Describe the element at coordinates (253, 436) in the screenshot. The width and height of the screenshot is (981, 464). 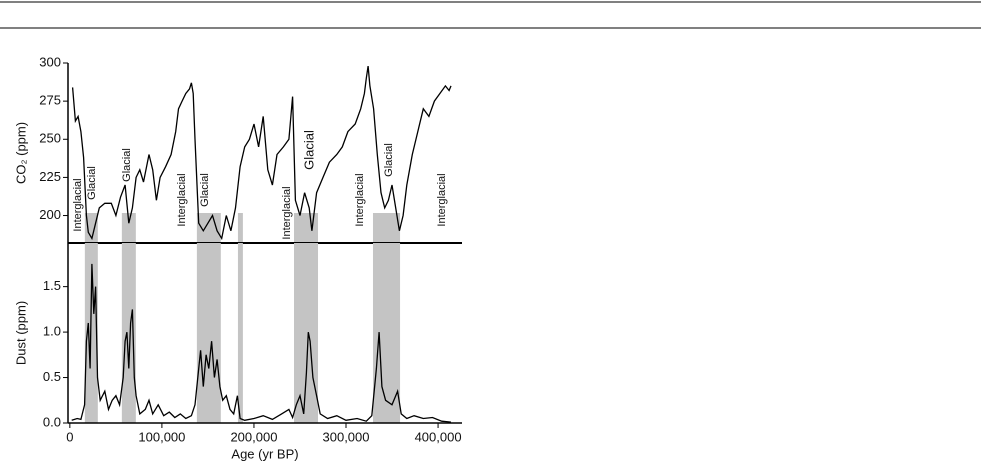
I see `x-tick-label: 200,000` at that location.